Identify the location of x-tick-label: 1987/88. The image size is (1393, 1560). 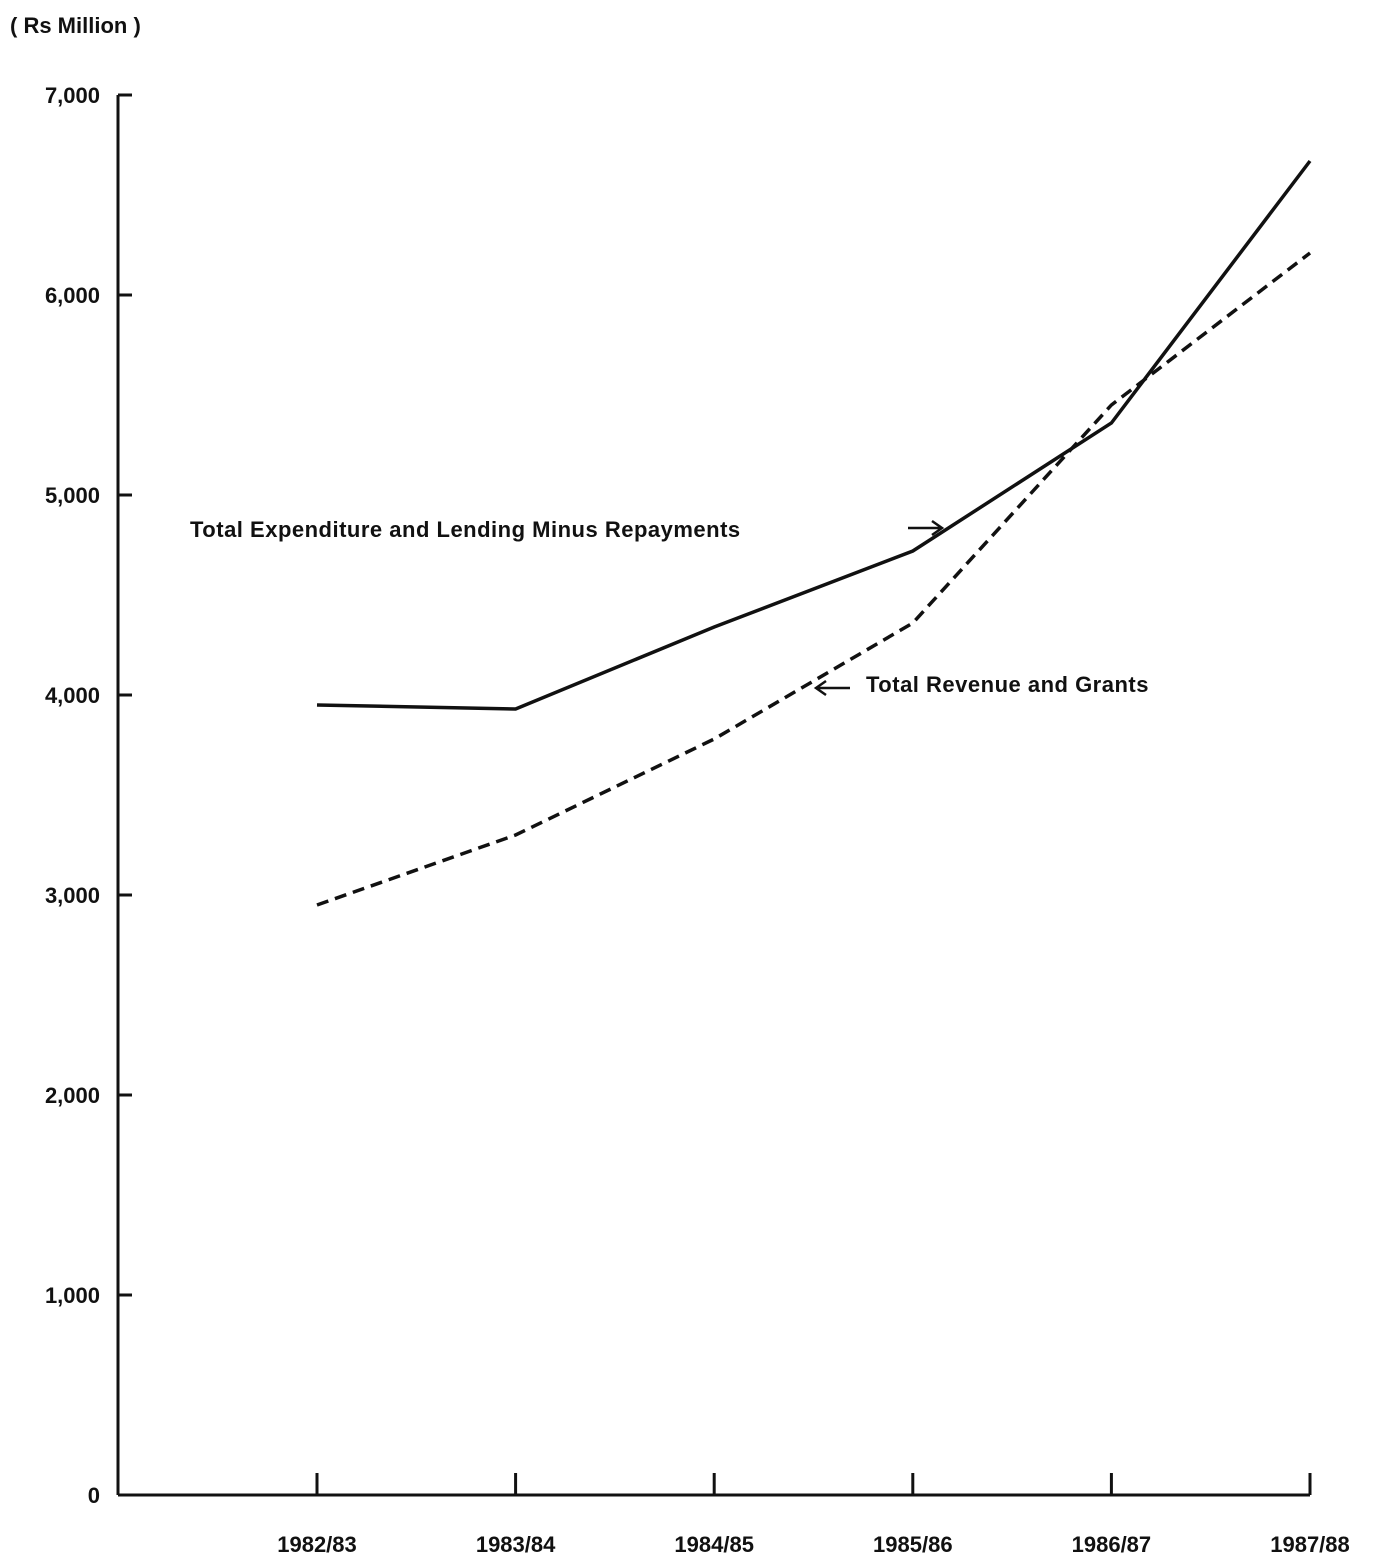
(1310, 1544).